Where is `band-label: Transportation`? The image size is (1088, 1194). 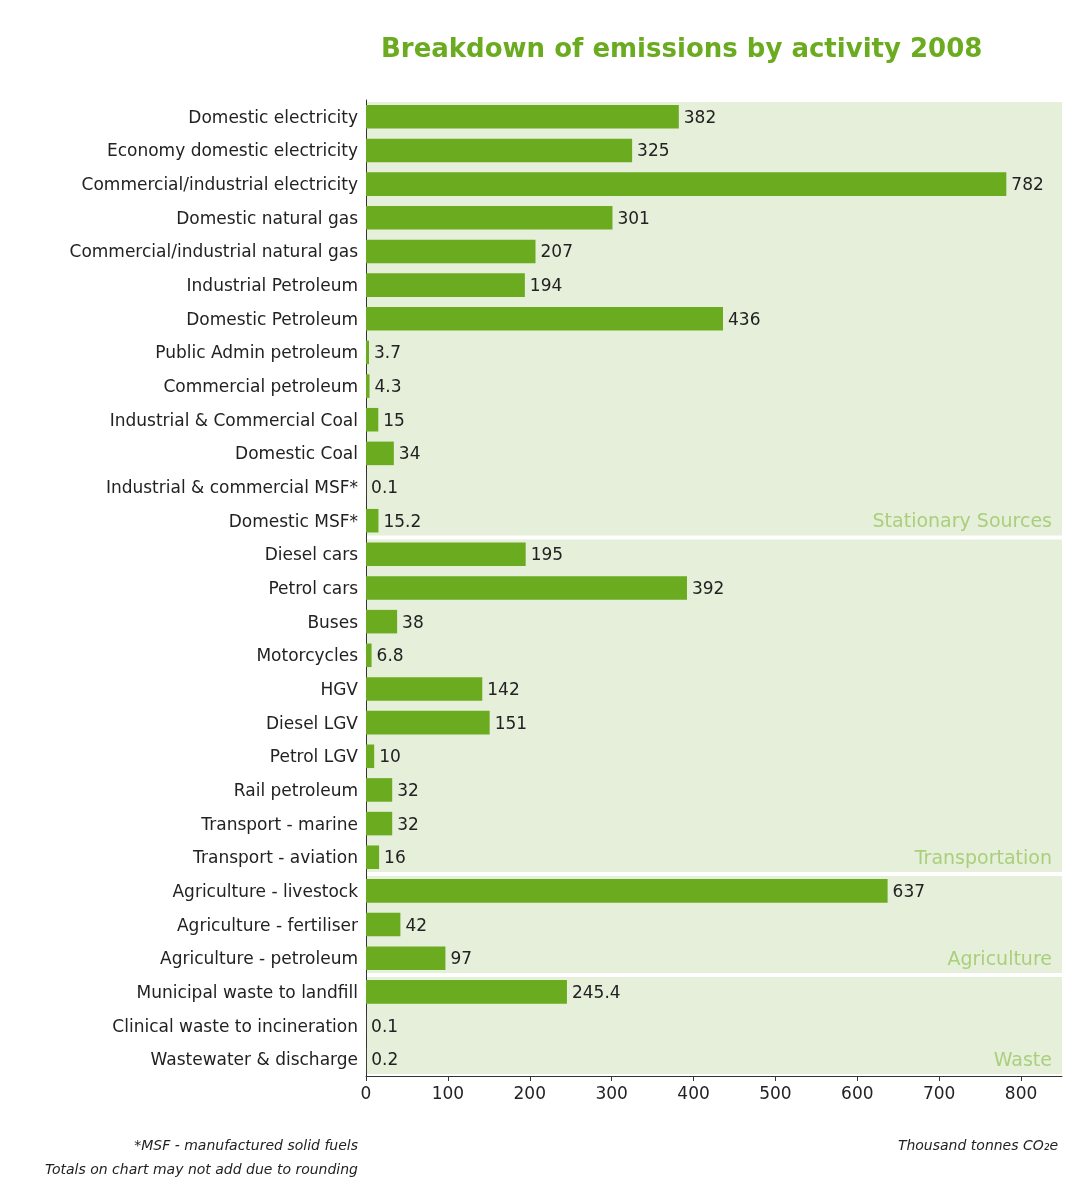
band-label: Transportation is located at coordinates (982, 856).